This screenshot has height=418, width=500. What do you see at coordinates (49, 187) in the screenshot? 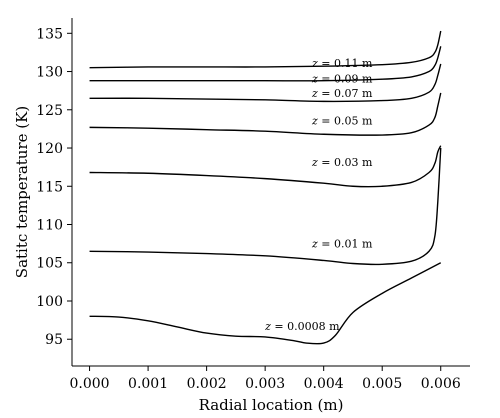
I see `y-tick-label: 115` at bounding box center [49, 187].